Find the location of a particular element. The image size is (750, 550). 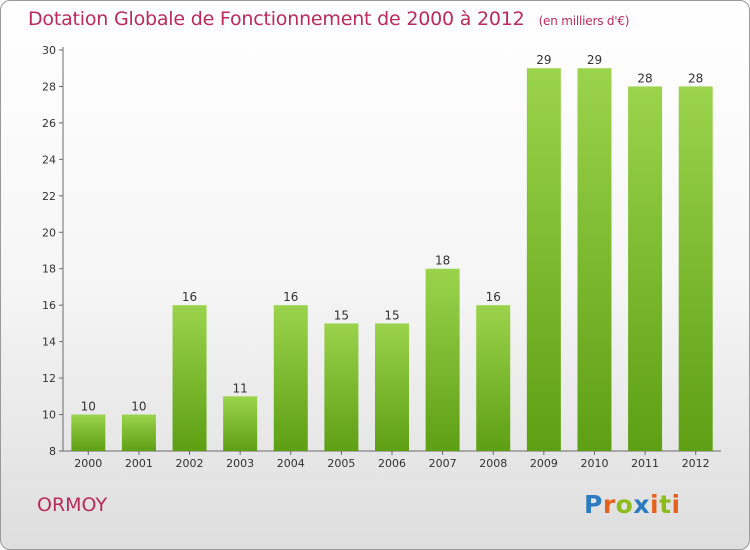

bar-2010 is located at coordinates (594, 260).